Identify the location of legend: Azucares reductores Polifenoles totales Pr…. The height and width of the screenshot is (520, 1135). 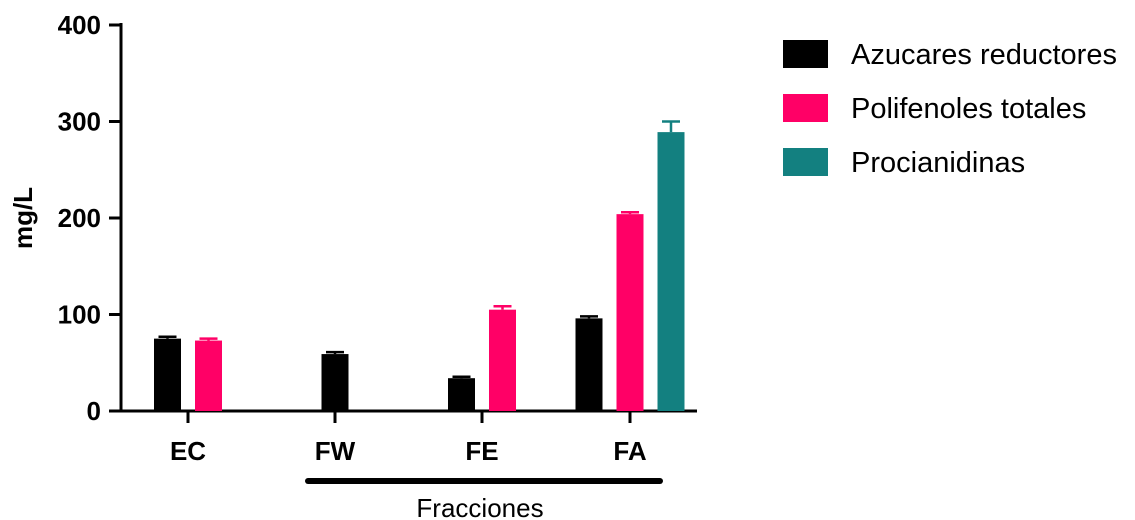
(950, 109).